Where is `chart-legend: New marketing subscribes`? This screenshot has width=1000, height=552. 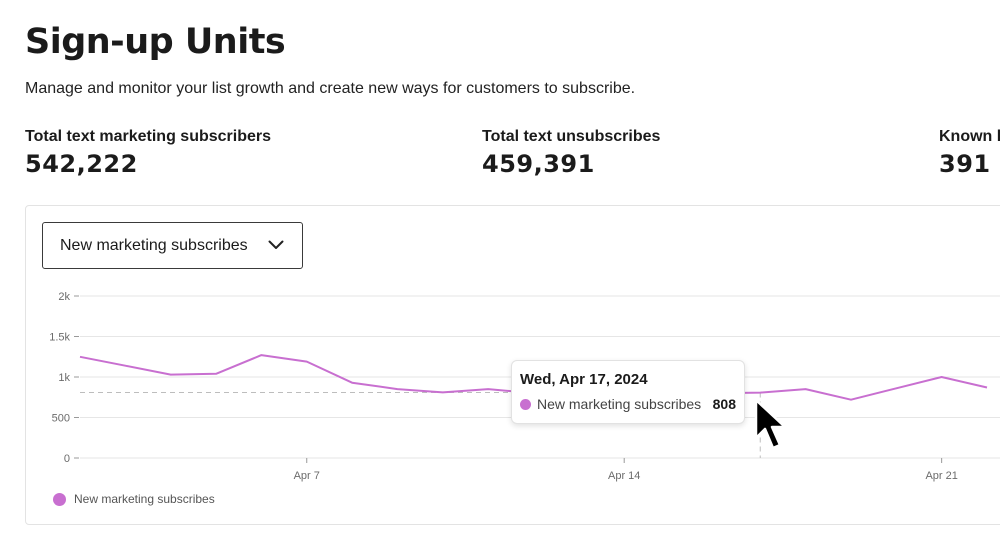 chart-legend: New marketing subscribes is located at coordinates (134, 499).